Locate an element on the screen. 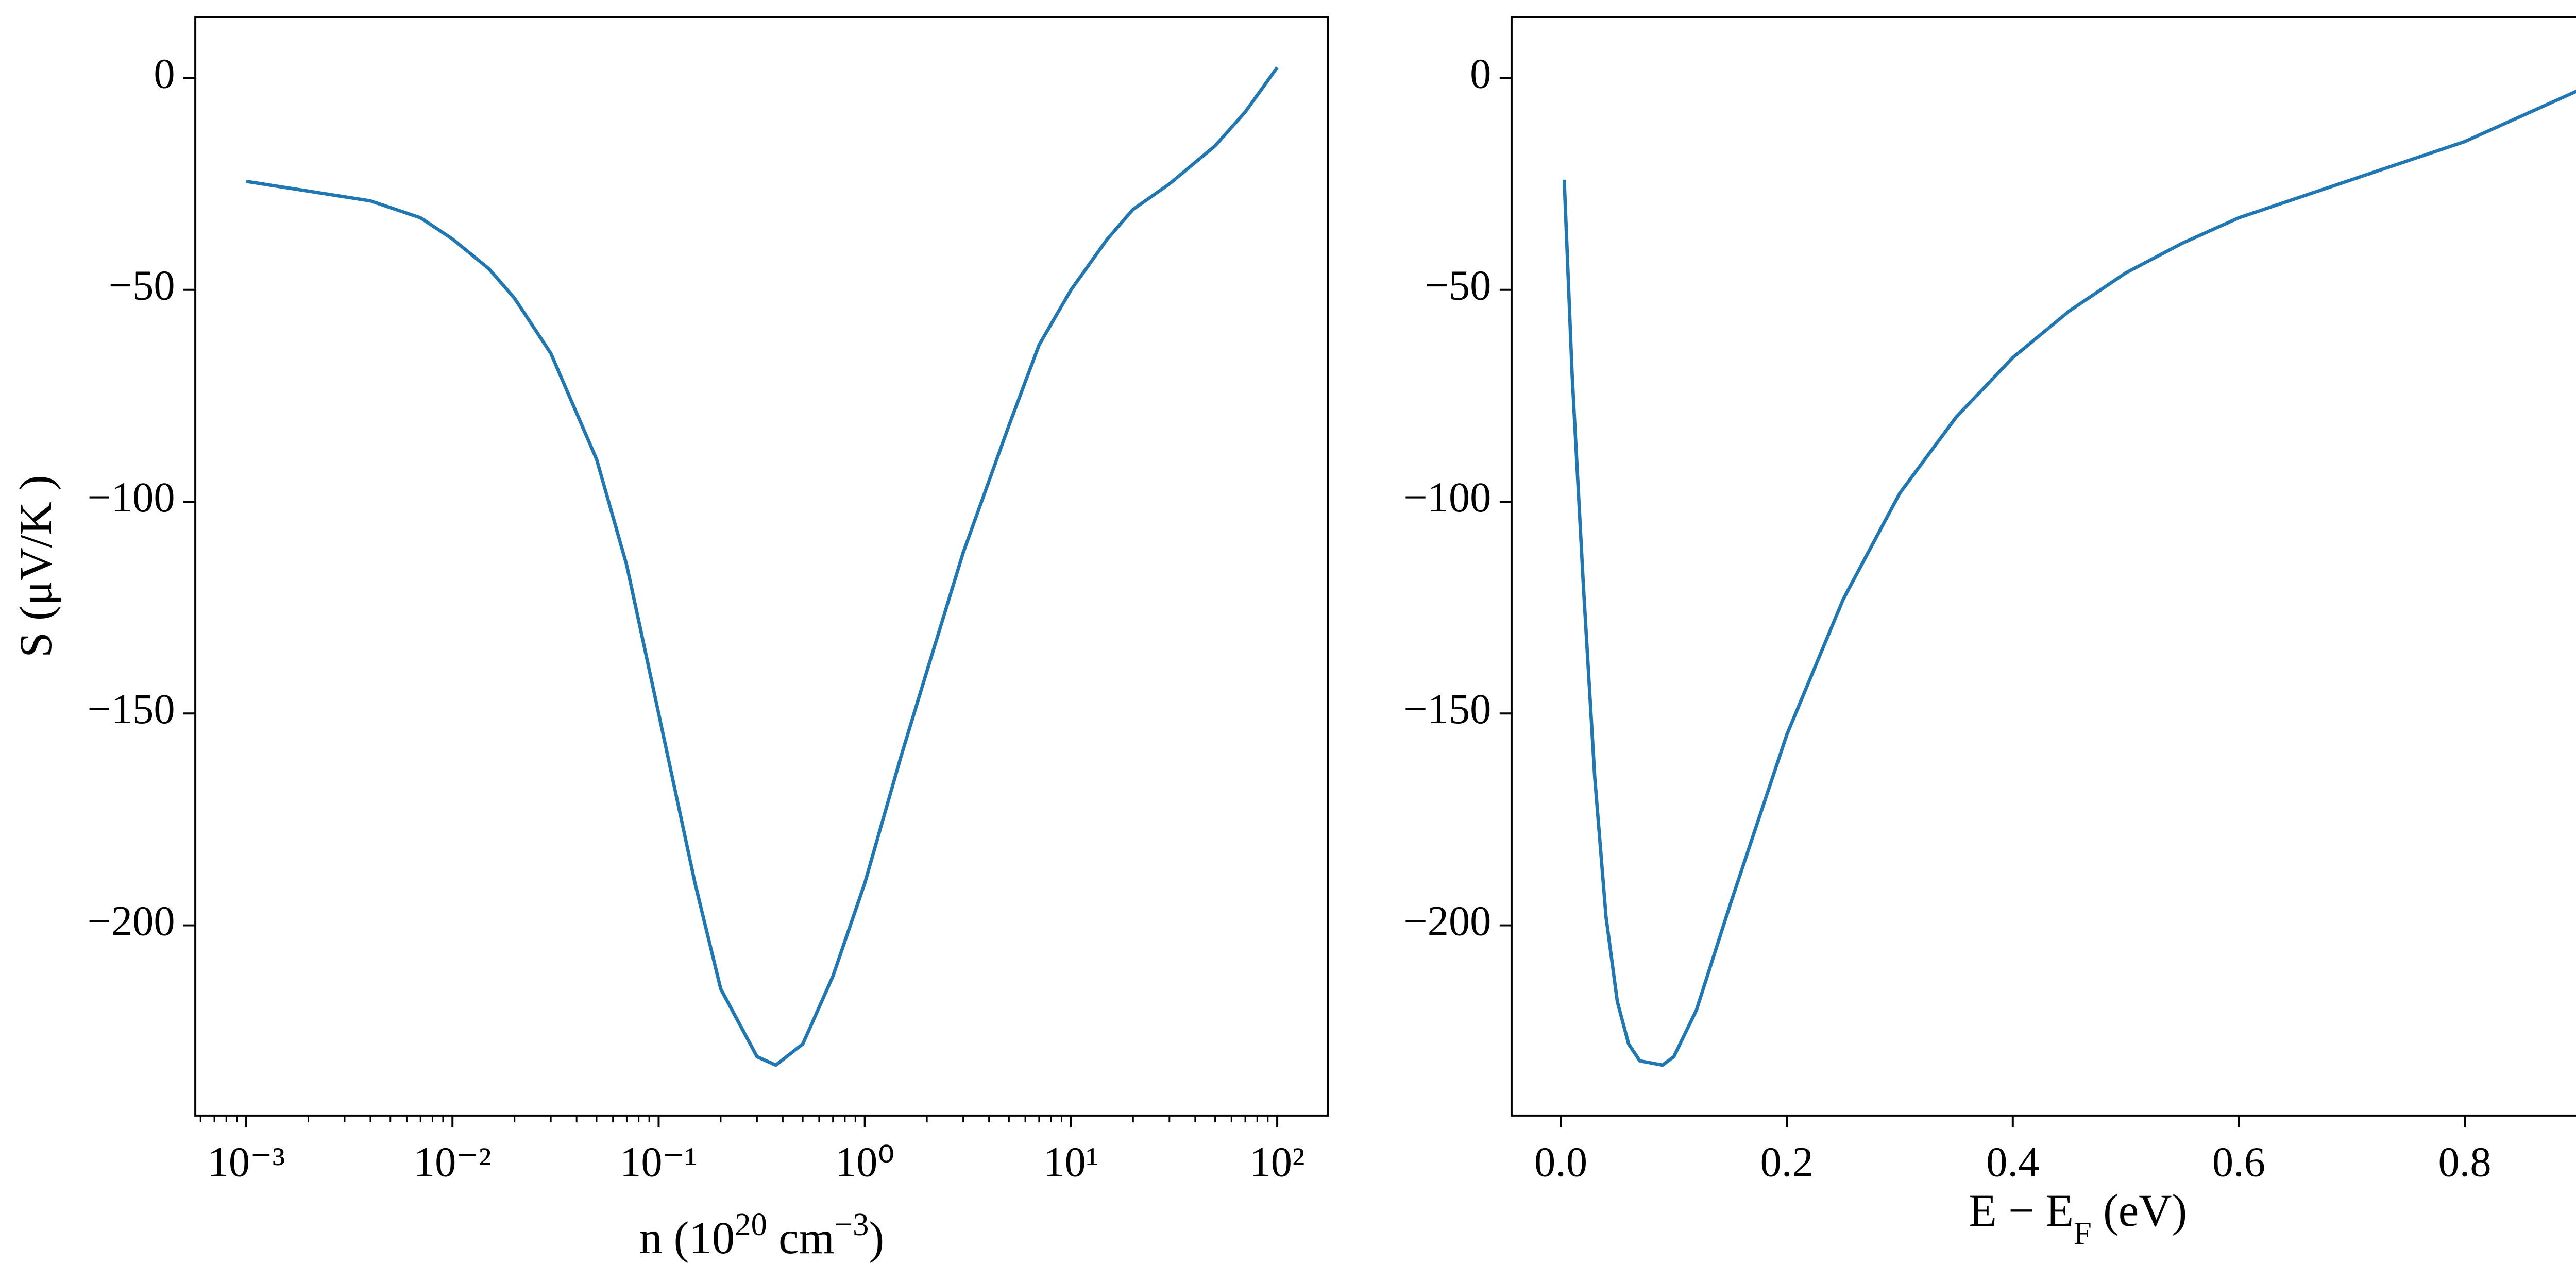  label-part: S (μV/K ) is located at coordinates (36, 566).